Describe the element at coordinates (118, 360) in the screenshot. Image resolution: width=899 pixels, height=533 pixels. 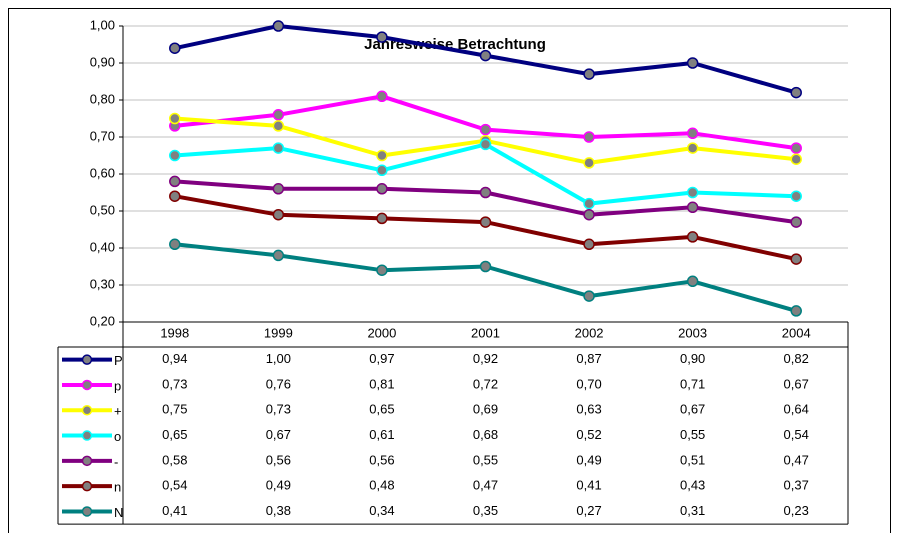
I see `legend-label: P` at that location.